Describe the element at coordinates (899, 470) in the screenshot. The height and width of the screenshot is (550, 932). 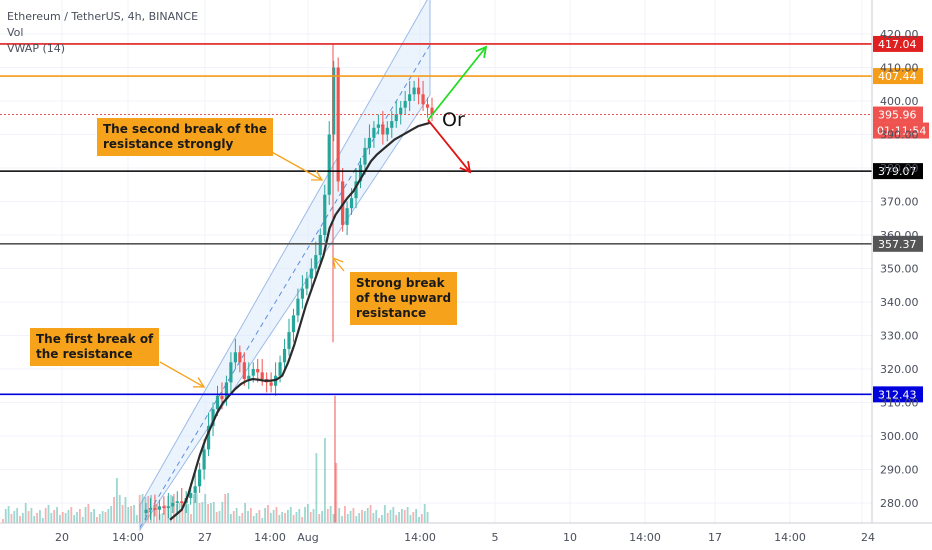
I see `y-tick-label: 290.00` at that location.